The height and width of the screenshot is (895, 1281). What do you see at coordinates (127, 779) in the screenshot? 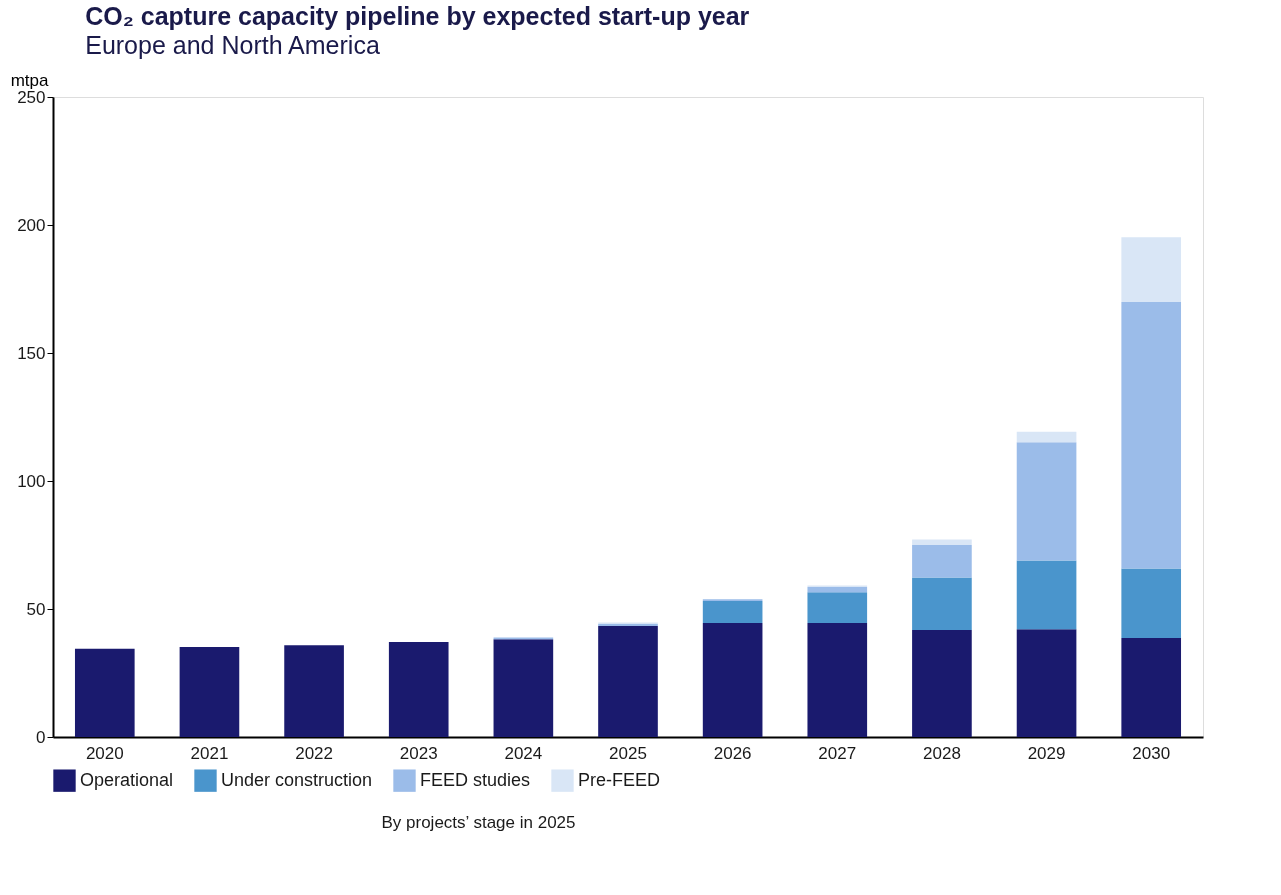
I see `legend-label: Operational` at bounding box center [127, 779].